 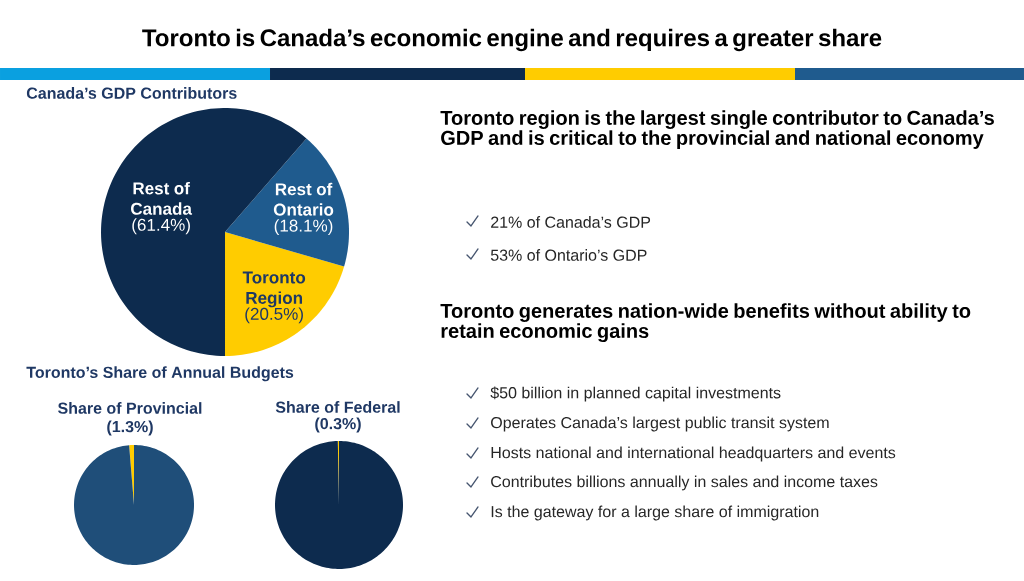 What do you see at coordinates (512, 40) in the screenshot?
I see `text: Toronto is Canada’s economic engine and requires a greater share` at bounding box center [512, 40].